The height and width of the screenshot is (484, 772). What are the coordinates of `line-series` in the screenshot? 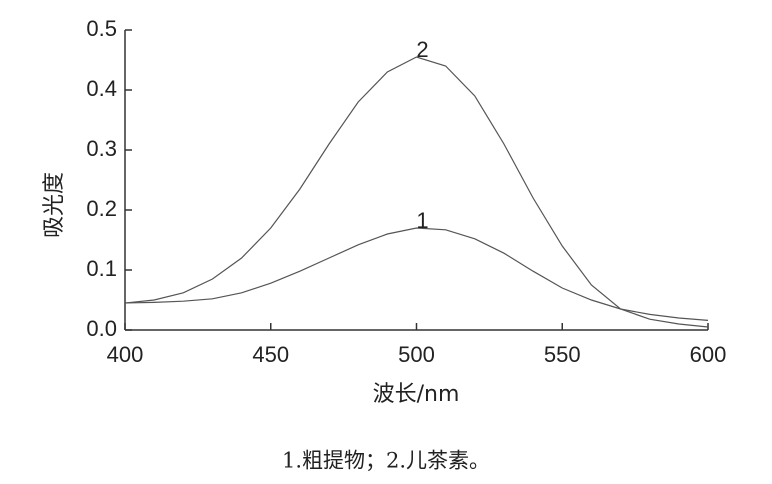 It's located at (416, 274).